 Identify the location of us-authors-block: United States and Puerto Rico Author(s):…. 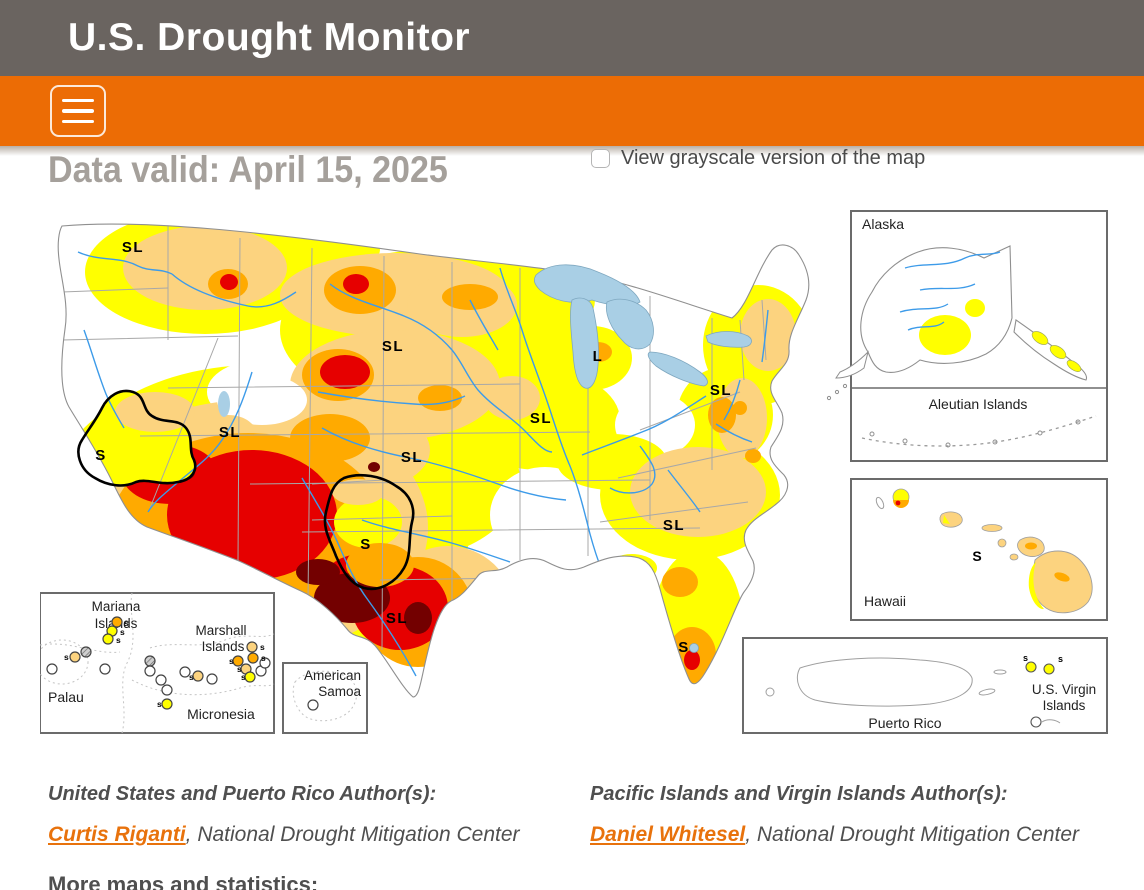
(313, 815).